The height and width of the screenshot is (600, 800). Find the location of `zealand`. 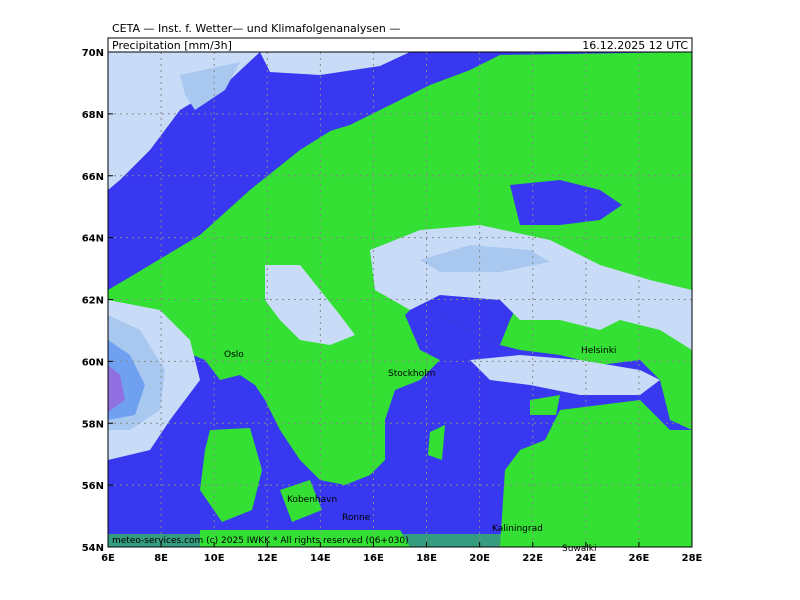

zealand is located at coordinates (301, 501).